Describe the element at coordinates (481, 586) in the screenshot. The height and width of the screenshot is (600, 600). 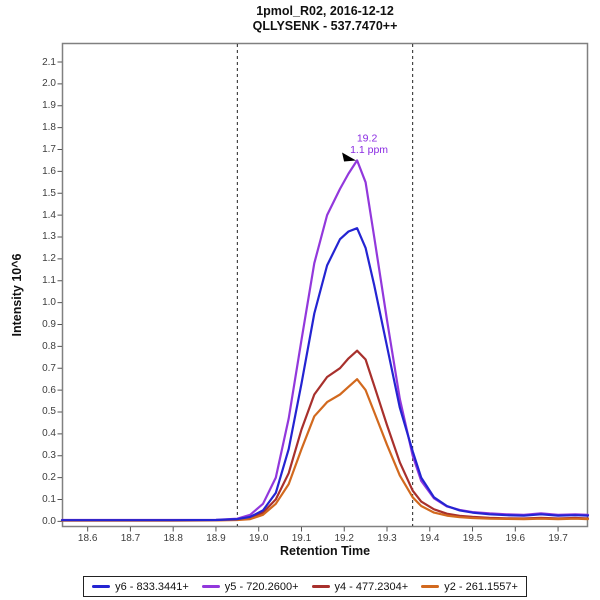
I see `legend-label: y2 - 261.1557+` at that location.